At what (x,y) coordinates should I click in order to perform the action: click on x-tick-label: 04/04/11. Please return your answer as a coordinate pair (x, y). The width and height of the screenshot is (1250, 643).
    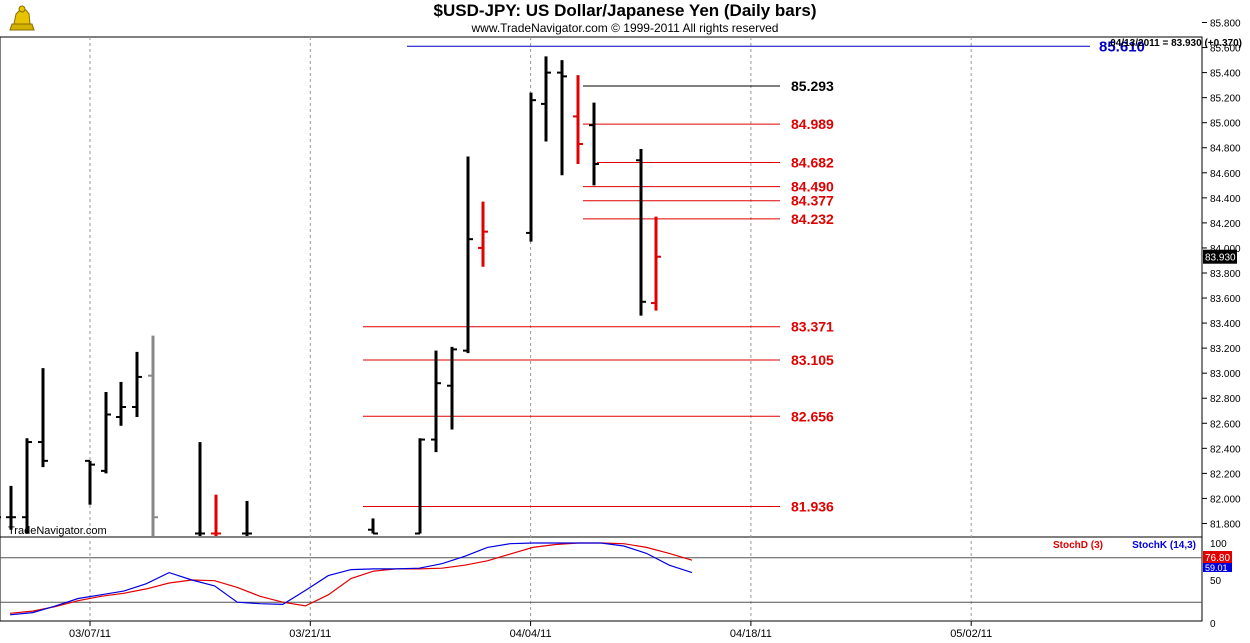
    Looking at the image, I should click on (531, 634).